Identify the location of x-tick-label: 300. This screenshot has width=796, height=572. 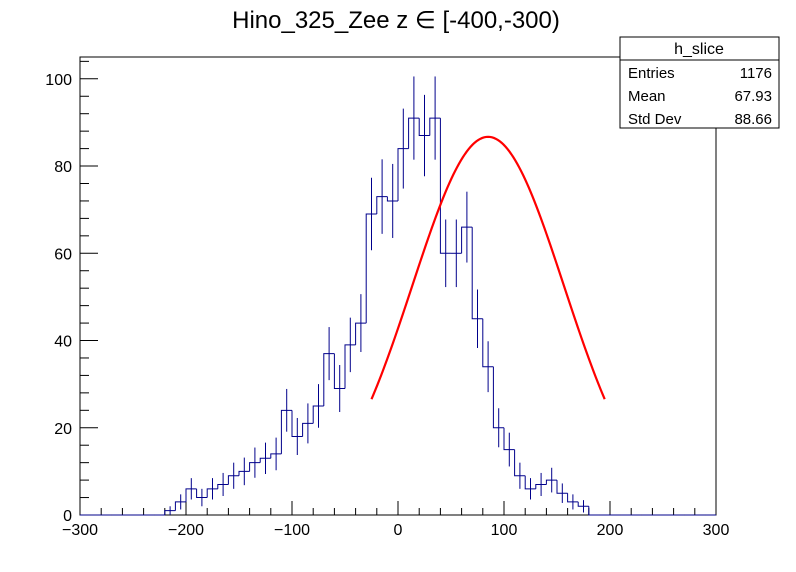
(716, 530).